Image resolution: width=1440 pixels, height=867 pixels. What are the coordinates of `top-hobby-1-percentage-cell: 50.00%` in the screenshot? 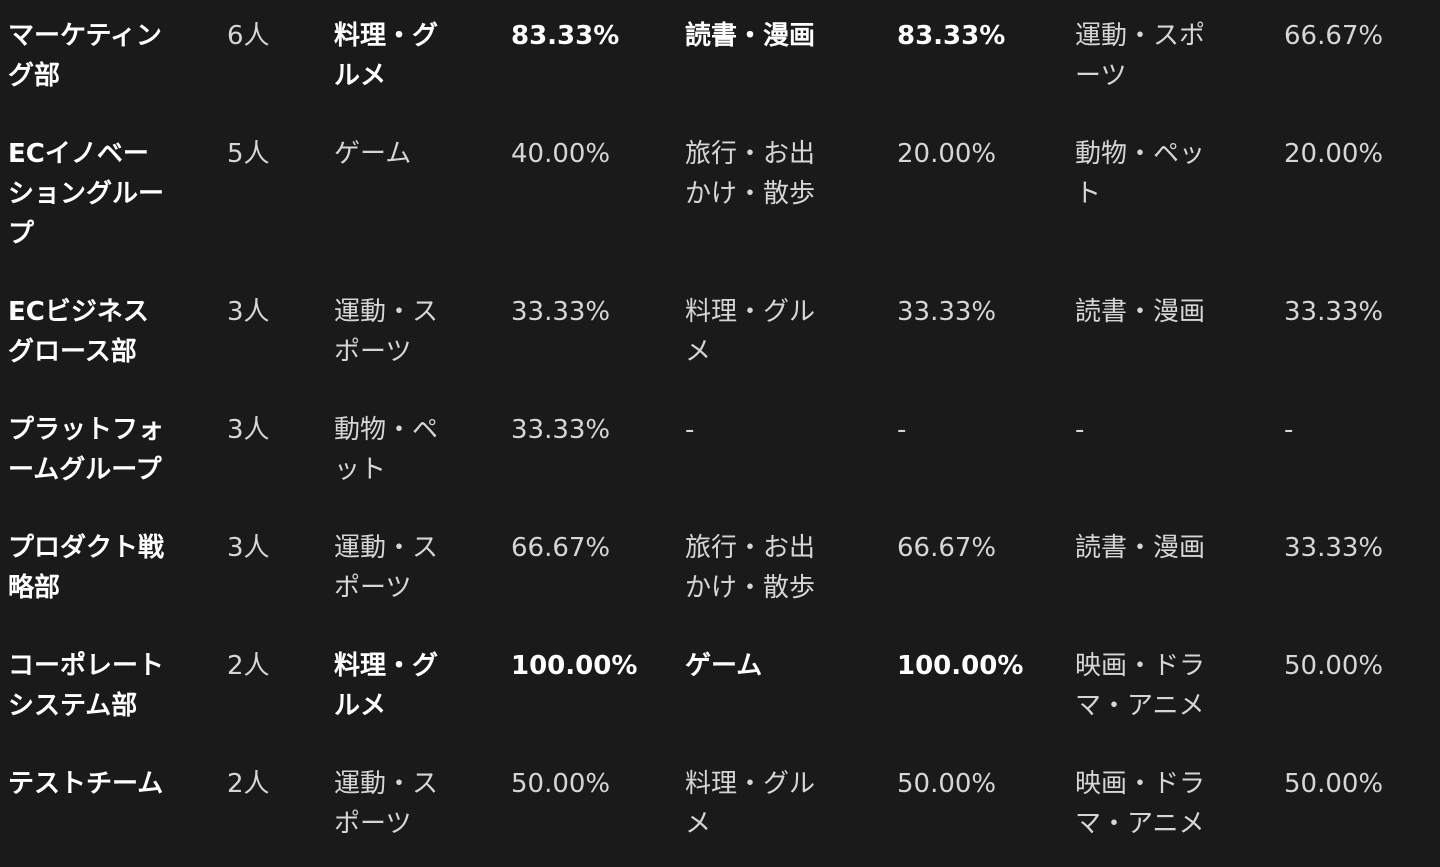 It's located at (598, 784).